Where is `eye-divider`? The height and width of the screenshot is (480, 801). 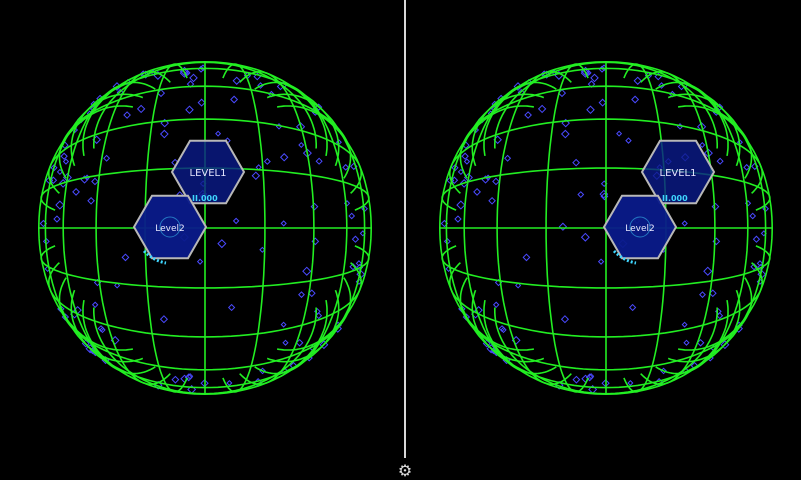 eye-divider is located at coordinates (405, 229).